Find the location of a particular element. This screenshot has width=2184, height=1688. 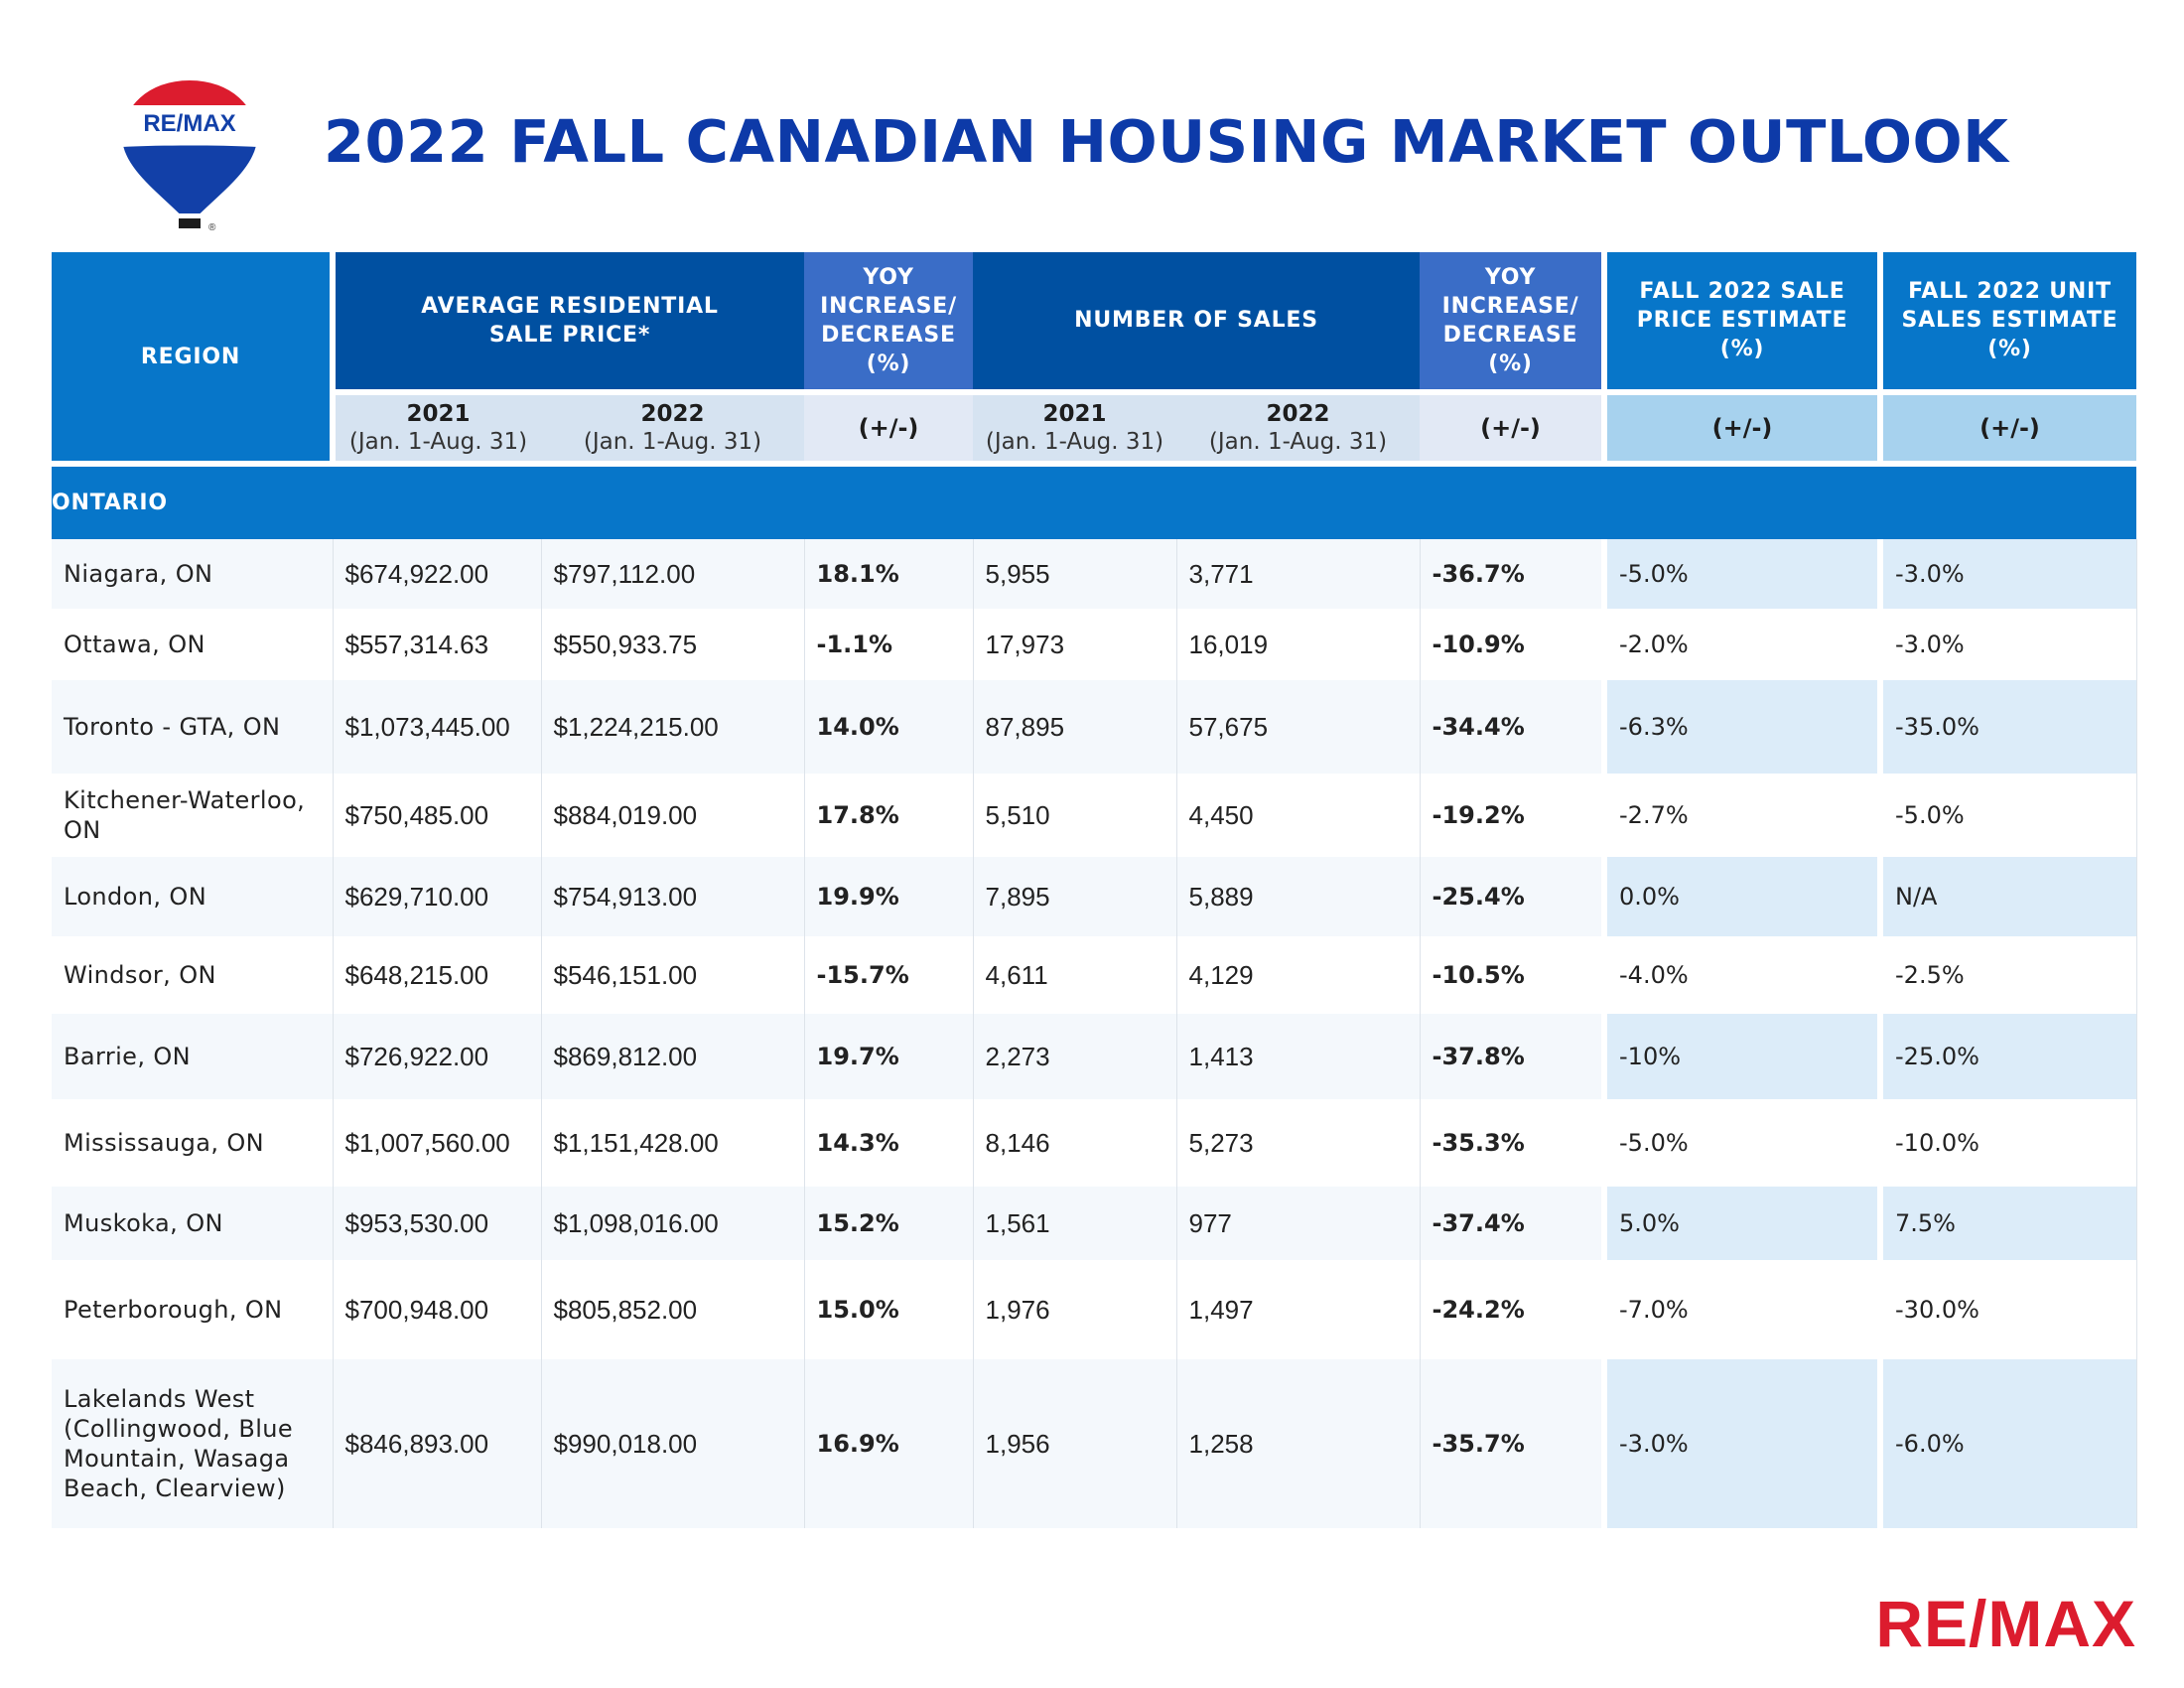

subheader-fall-units: (+/-) is located at coordinates (2007, 427).